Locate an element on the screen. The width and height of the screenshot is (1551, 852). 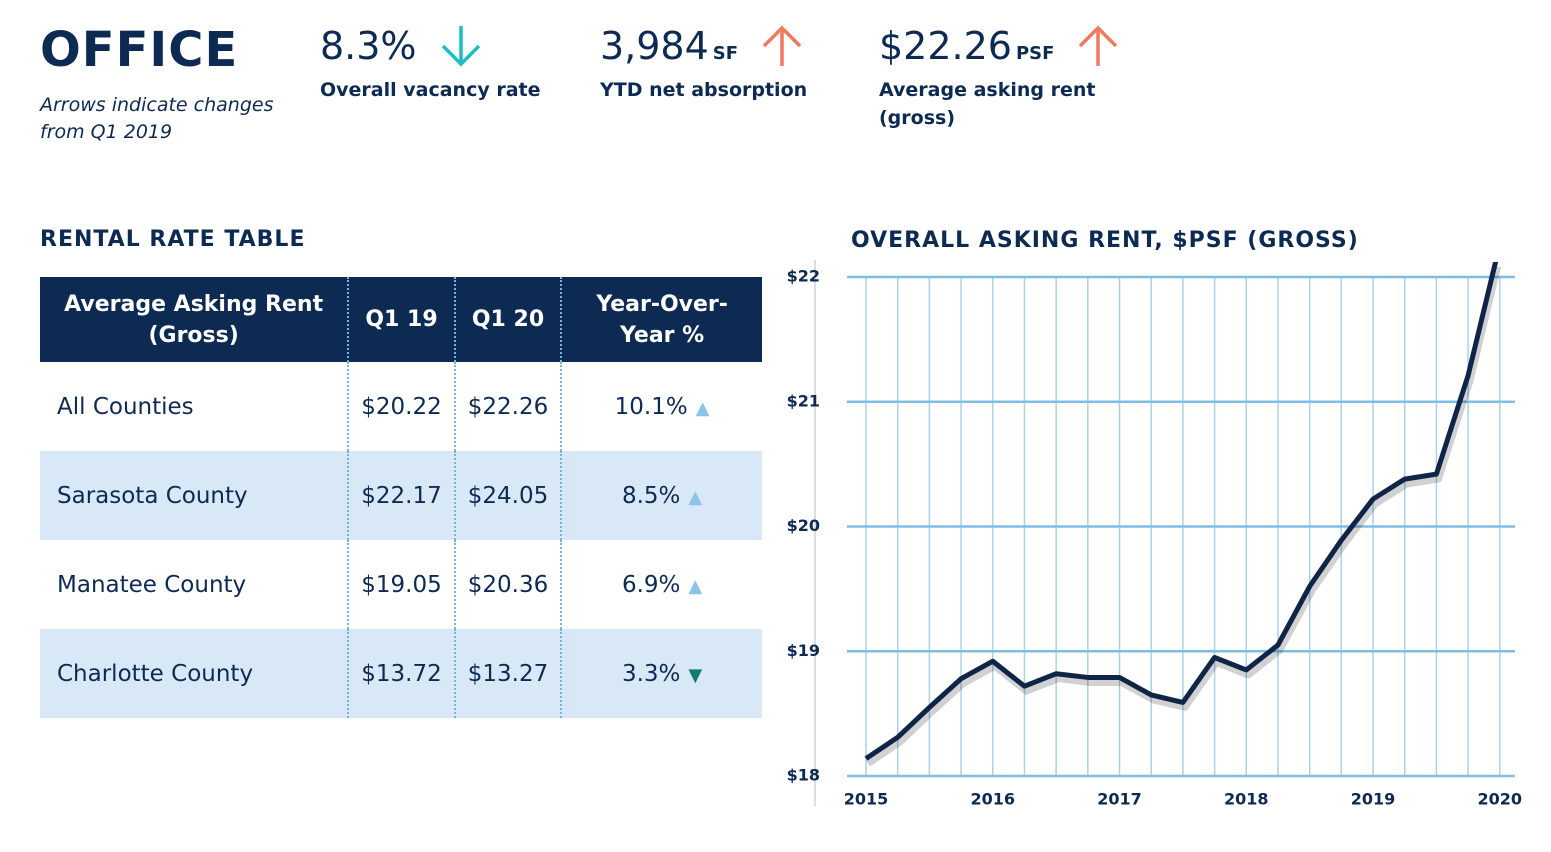
table-cell: $22.26 is located at coordinates (507, 406).